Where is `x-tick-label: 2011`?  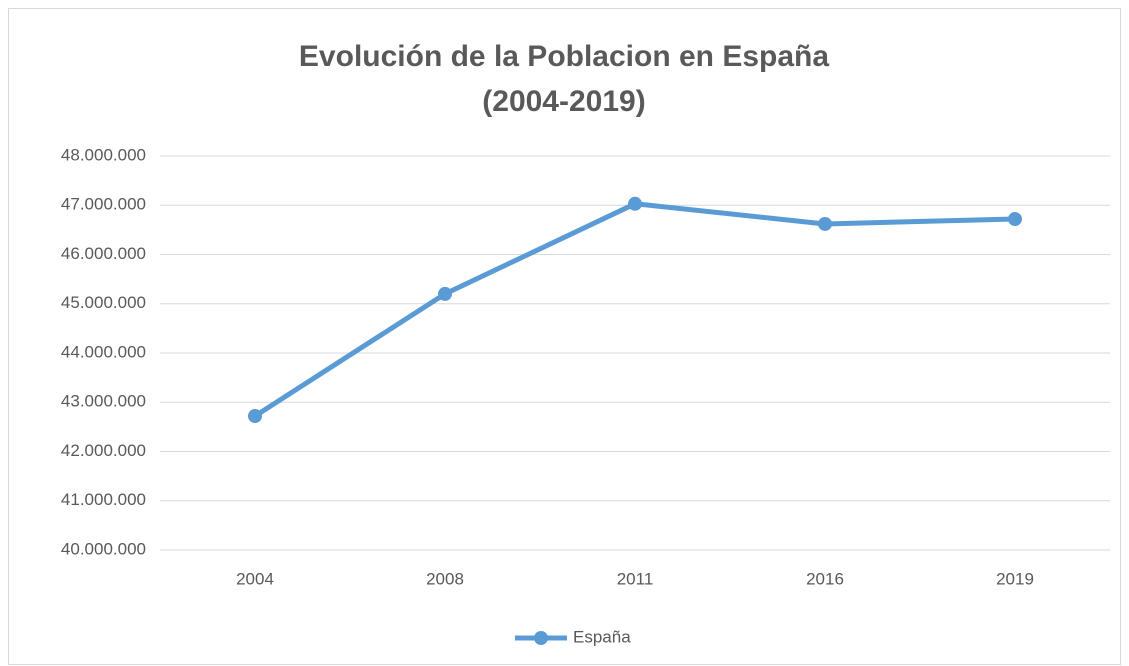
x-tick-label: 2011 is located at coordinates (635, 578).